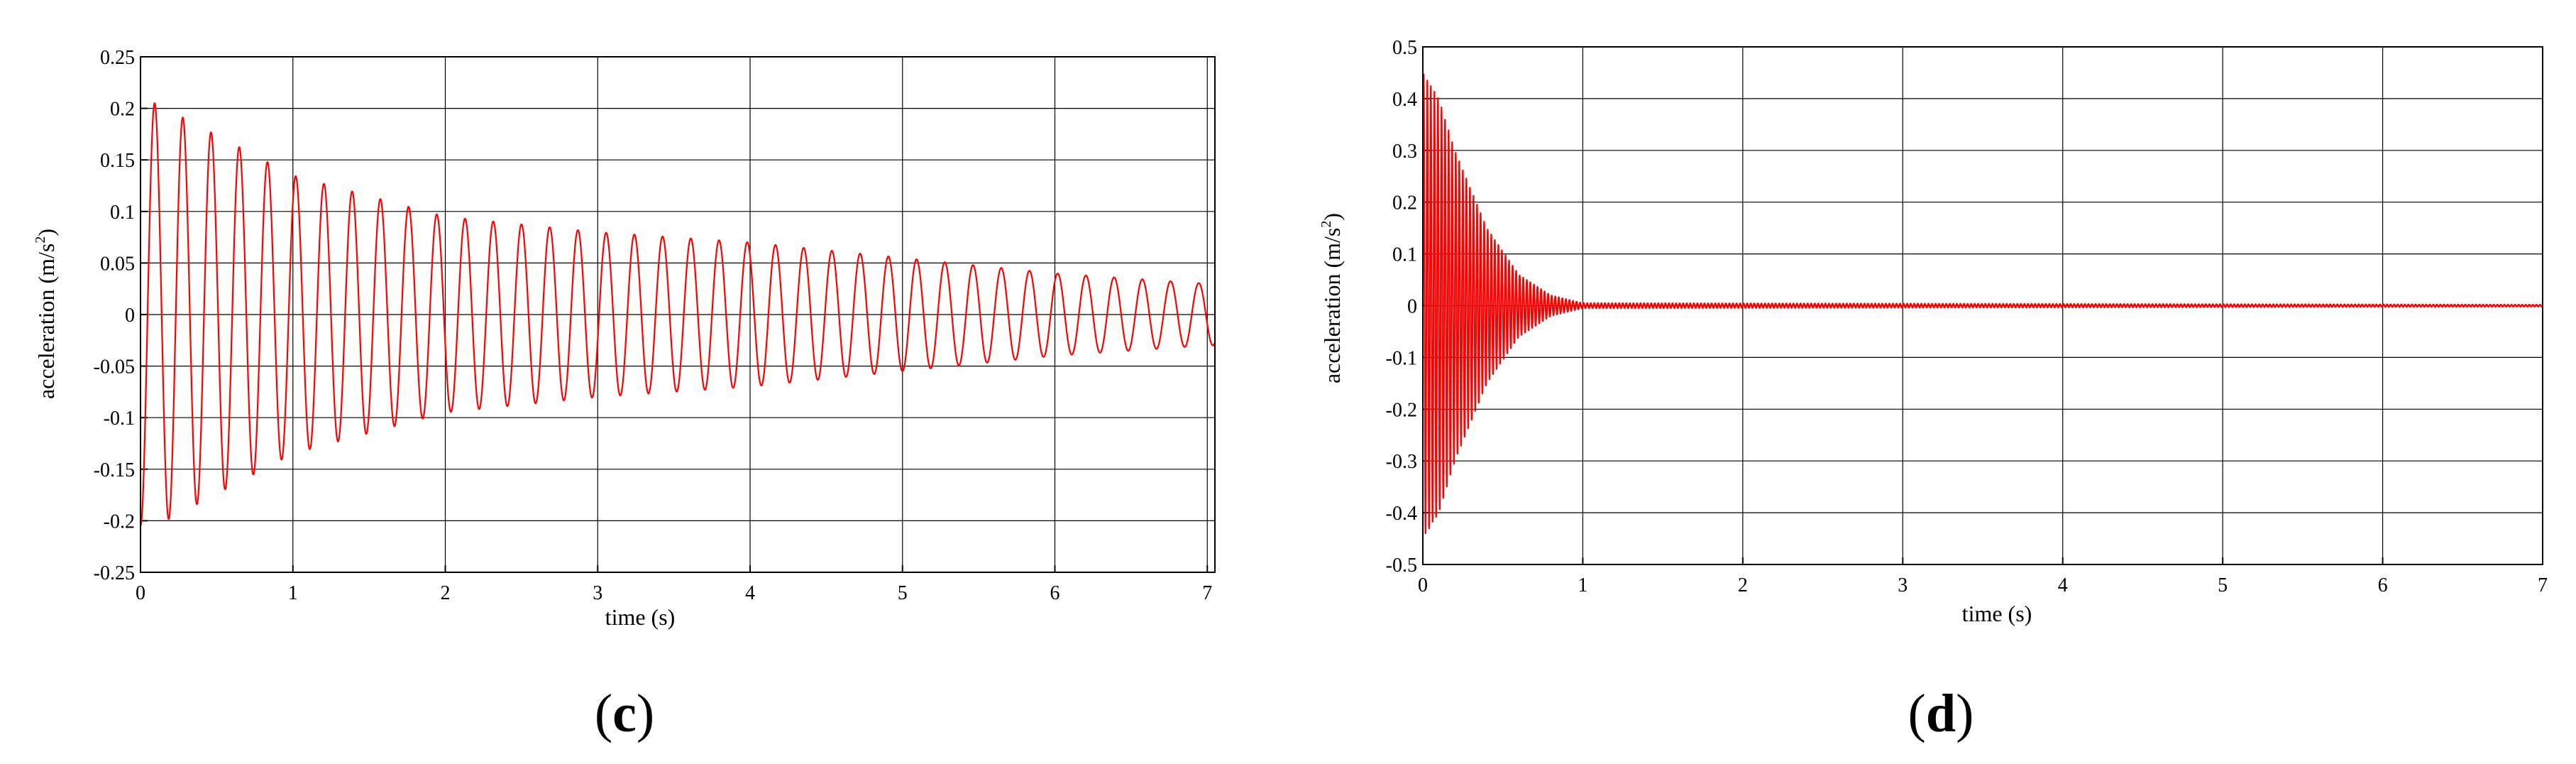 The height and width of the screenshot is (764, 2576). I want to click on panel-label-d: (d), so click(1941, 713).